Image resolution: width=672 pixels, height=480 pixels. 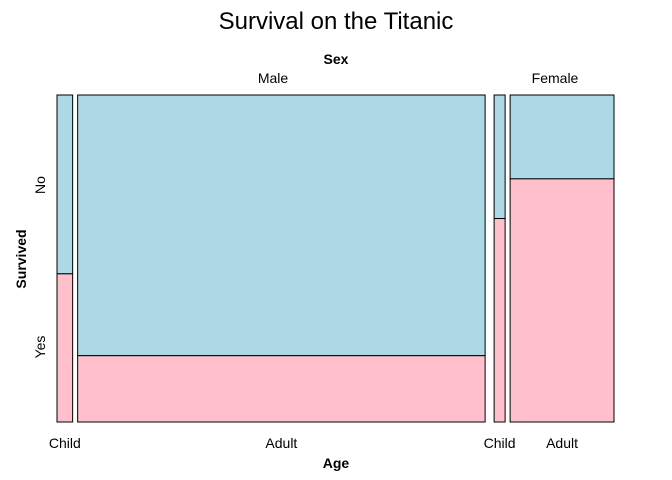 I want to click on tile-male-child-yes, so click(x=65, y=348).